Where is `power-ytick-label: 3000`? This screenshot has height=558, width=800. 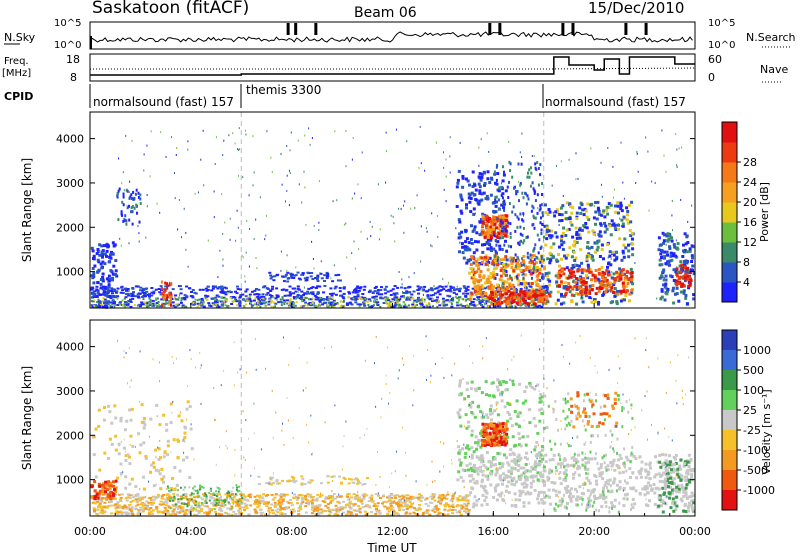 power-ytick-label: 3000 is located at coordinates (70, 183).